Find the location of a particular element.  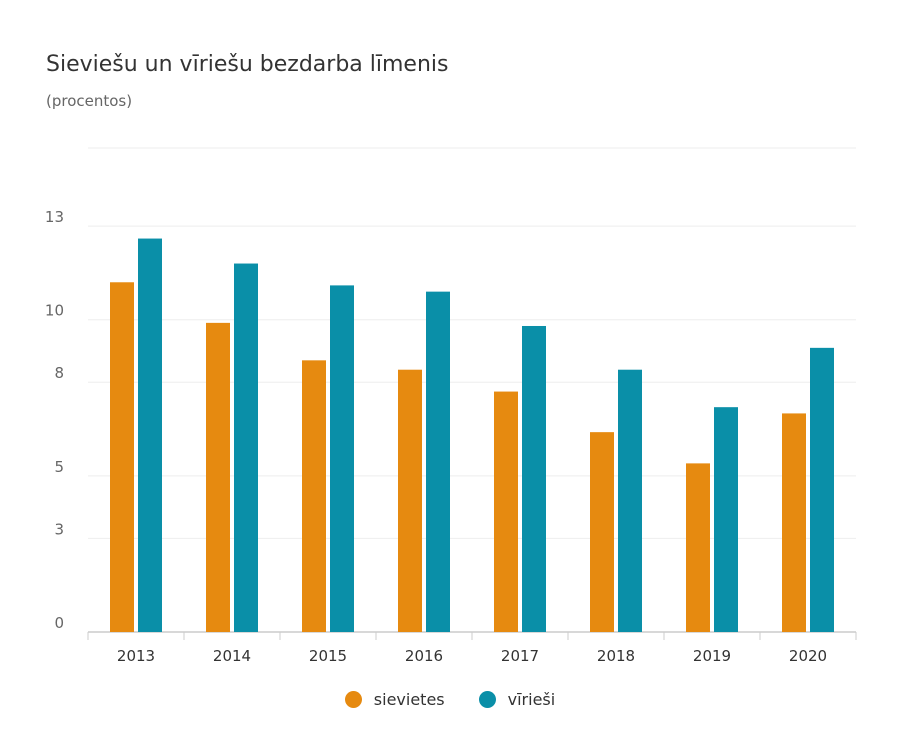

y-tick-label: 10 is located at coordinates (54, 311).